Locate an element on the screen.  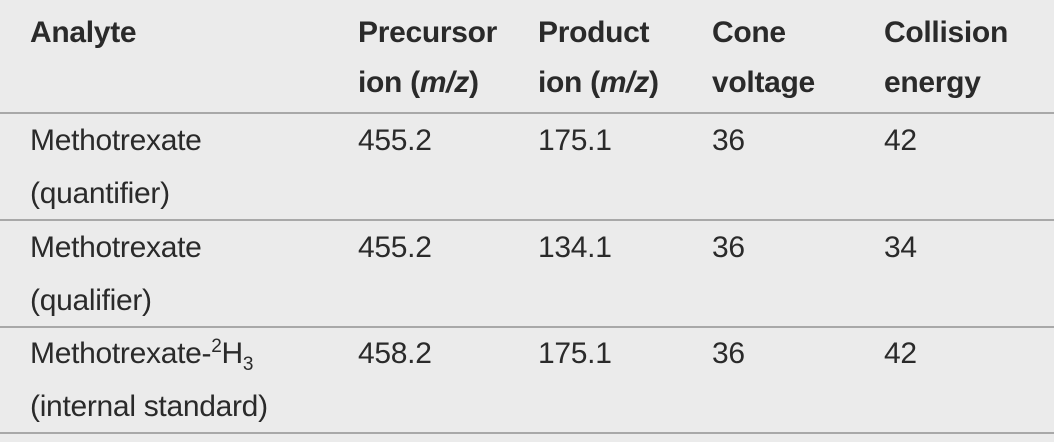
text-run: (internal standard) is located at coordinates (149, 406).